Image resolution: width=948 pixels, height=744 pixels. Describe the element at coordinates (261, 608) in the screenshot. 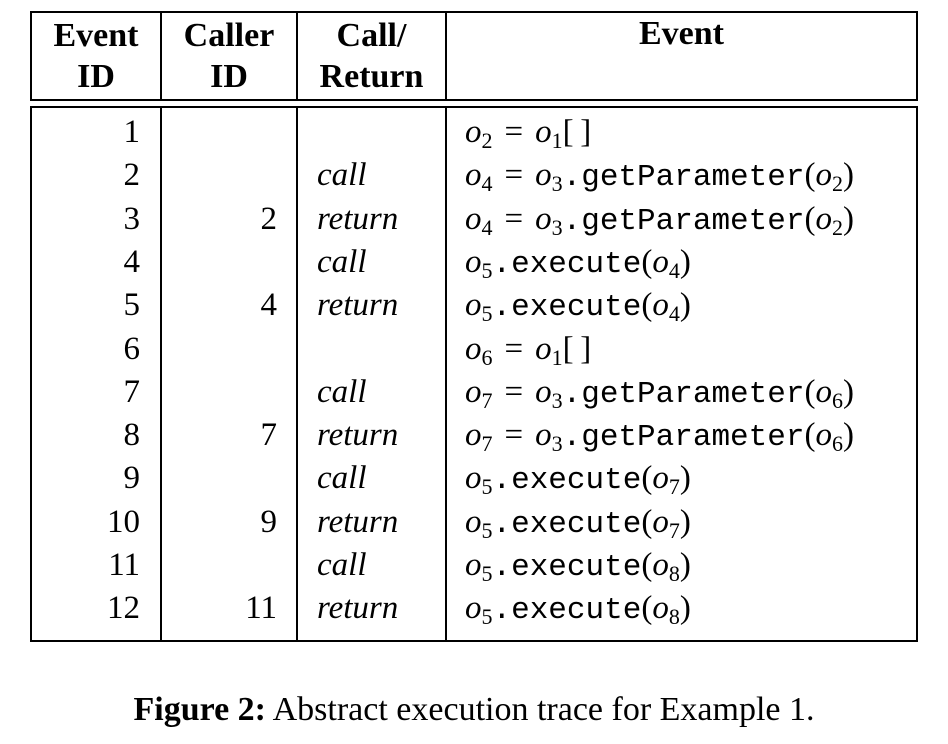

I see `caller-id-cell: 11` at that location.